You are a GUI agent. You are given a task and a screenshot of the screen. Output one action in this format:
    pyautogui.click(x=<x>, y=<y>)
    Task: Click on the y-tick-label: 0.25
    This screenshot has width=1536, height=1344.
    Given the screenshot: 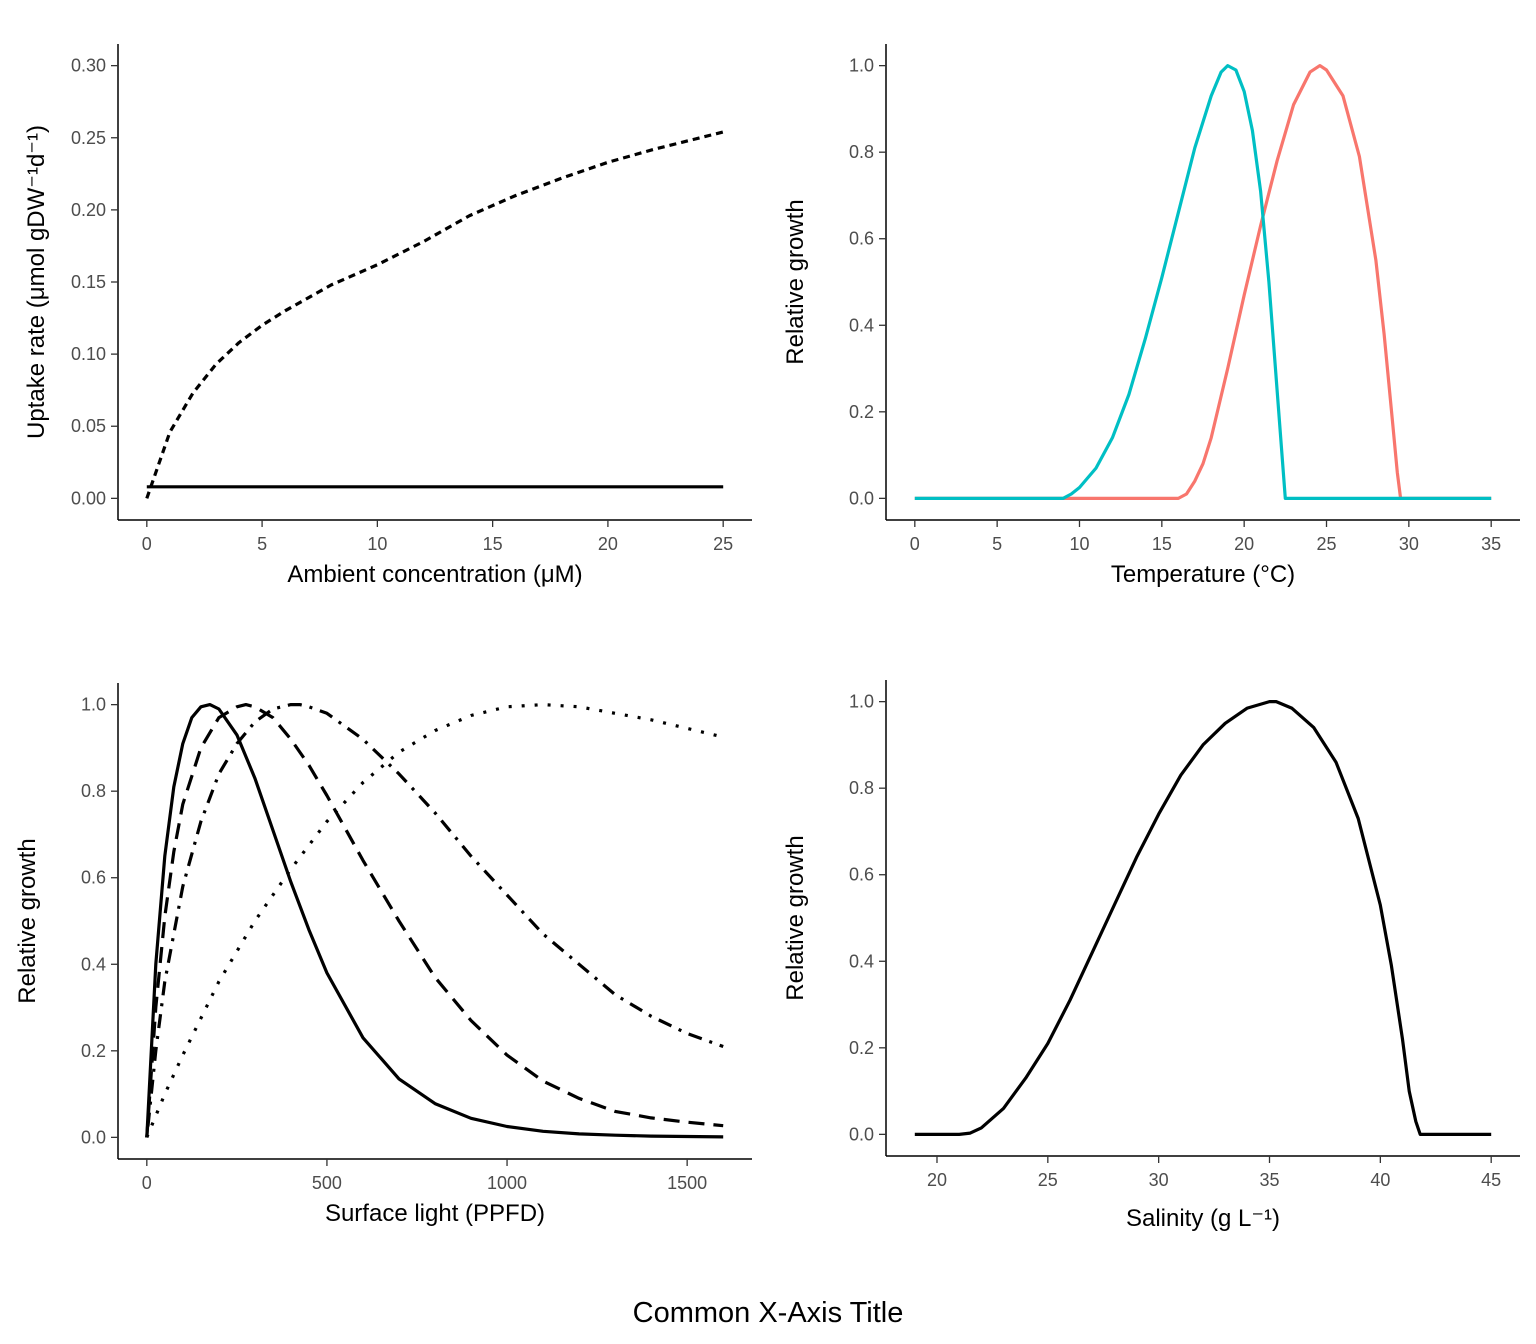 What is the action you would take?
    pyautogui.click(x=88, y=138)
    